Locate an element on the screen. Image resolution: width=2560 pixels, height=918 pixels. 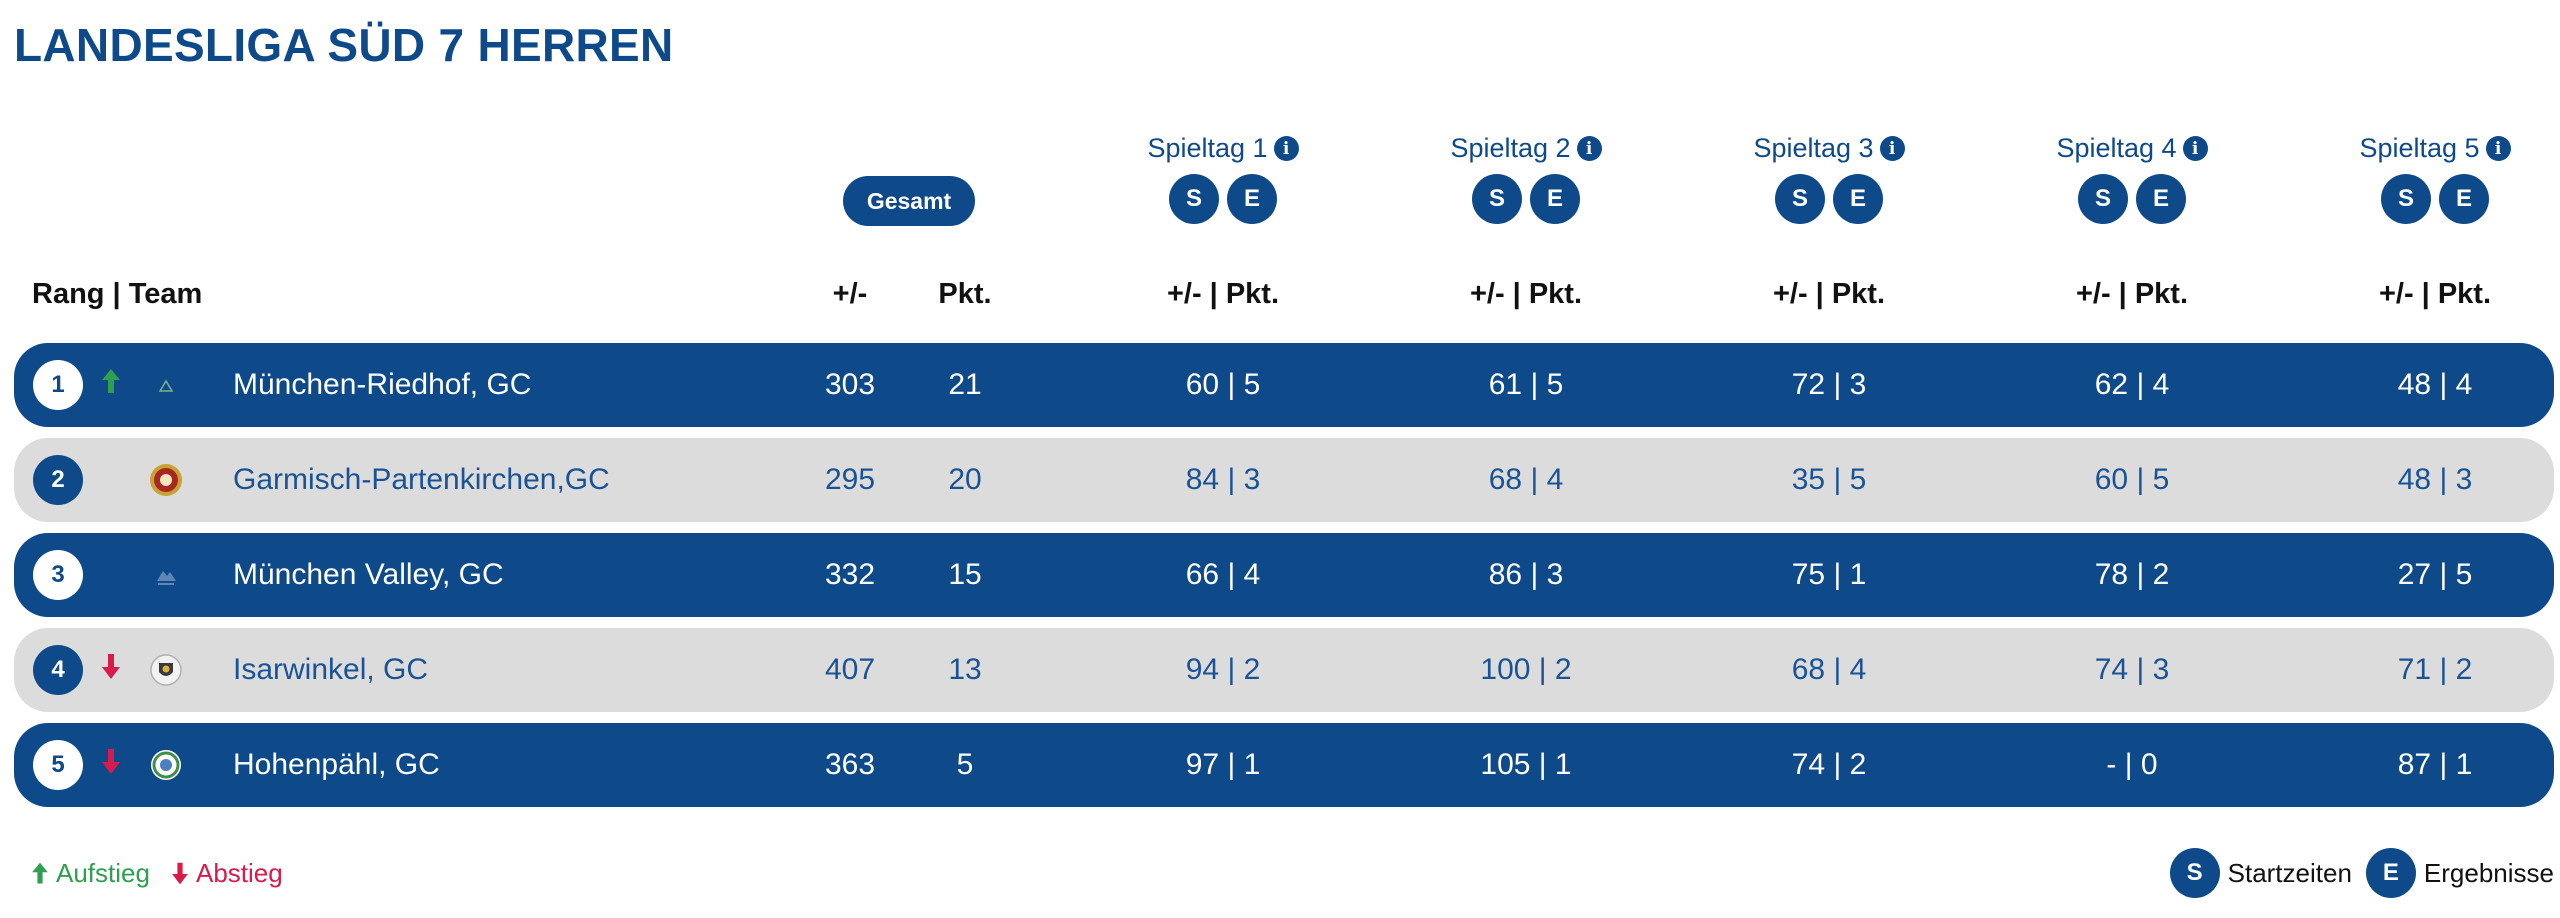
spieltag-1-result: 97 | 1 is located at coordinates (1223, 764).